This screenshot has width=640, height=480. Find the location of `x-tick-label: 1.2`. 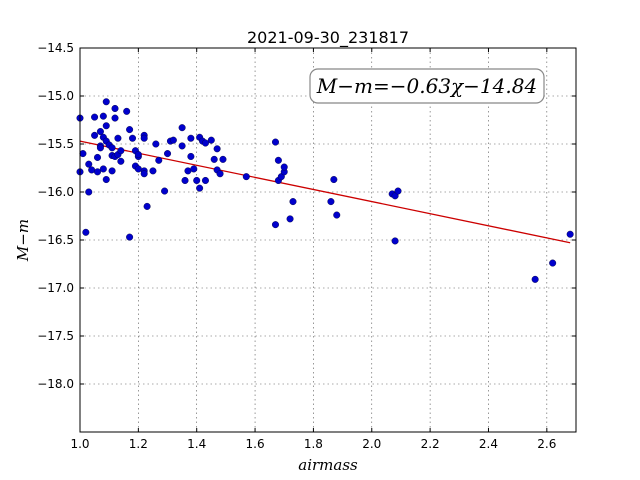

x-tick-label: 1.2 is located at coordinates (138, 444).